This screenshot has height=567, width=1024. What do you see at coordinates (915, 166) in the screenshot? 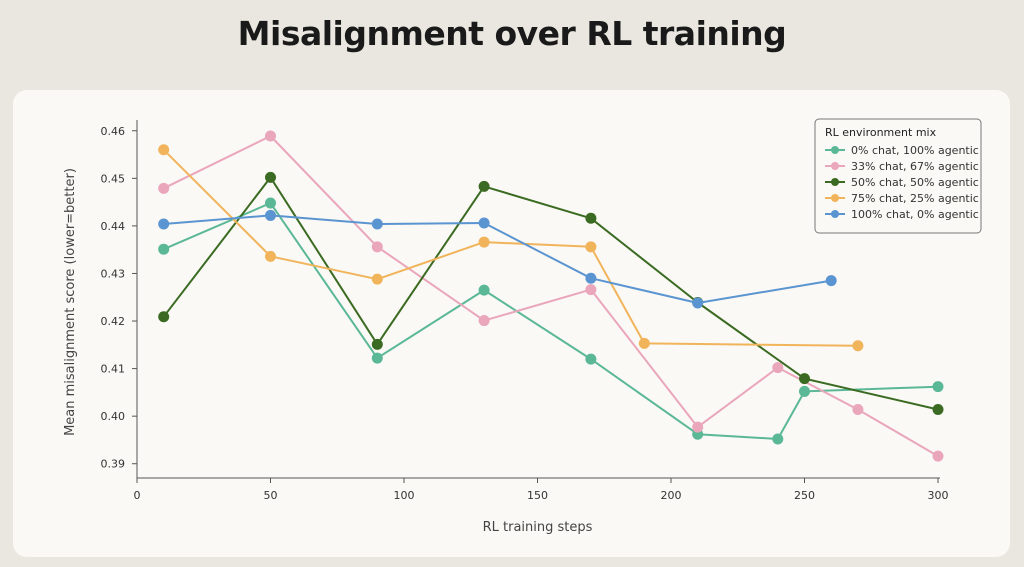
I see `legend-label: 33% chat, 67% agentic` at bounding box center [915, 166].